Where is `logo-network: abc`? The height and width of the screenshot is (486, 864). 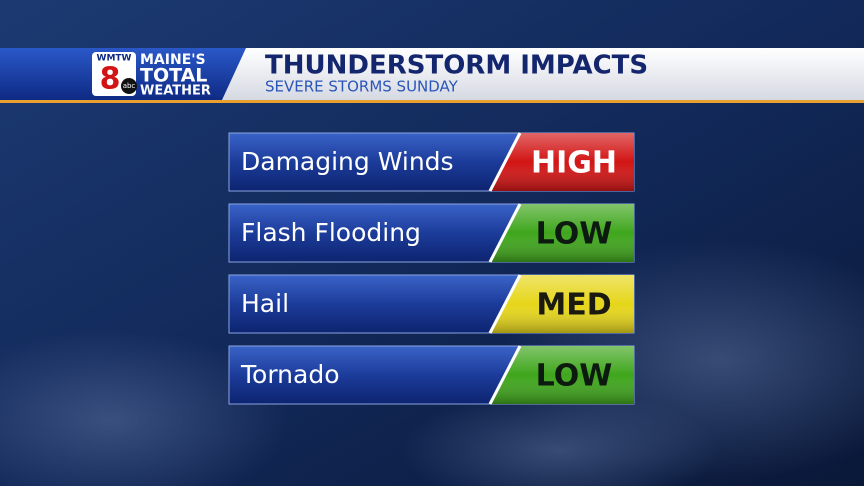 logo-network: abc is located at coordinates (129, 86).